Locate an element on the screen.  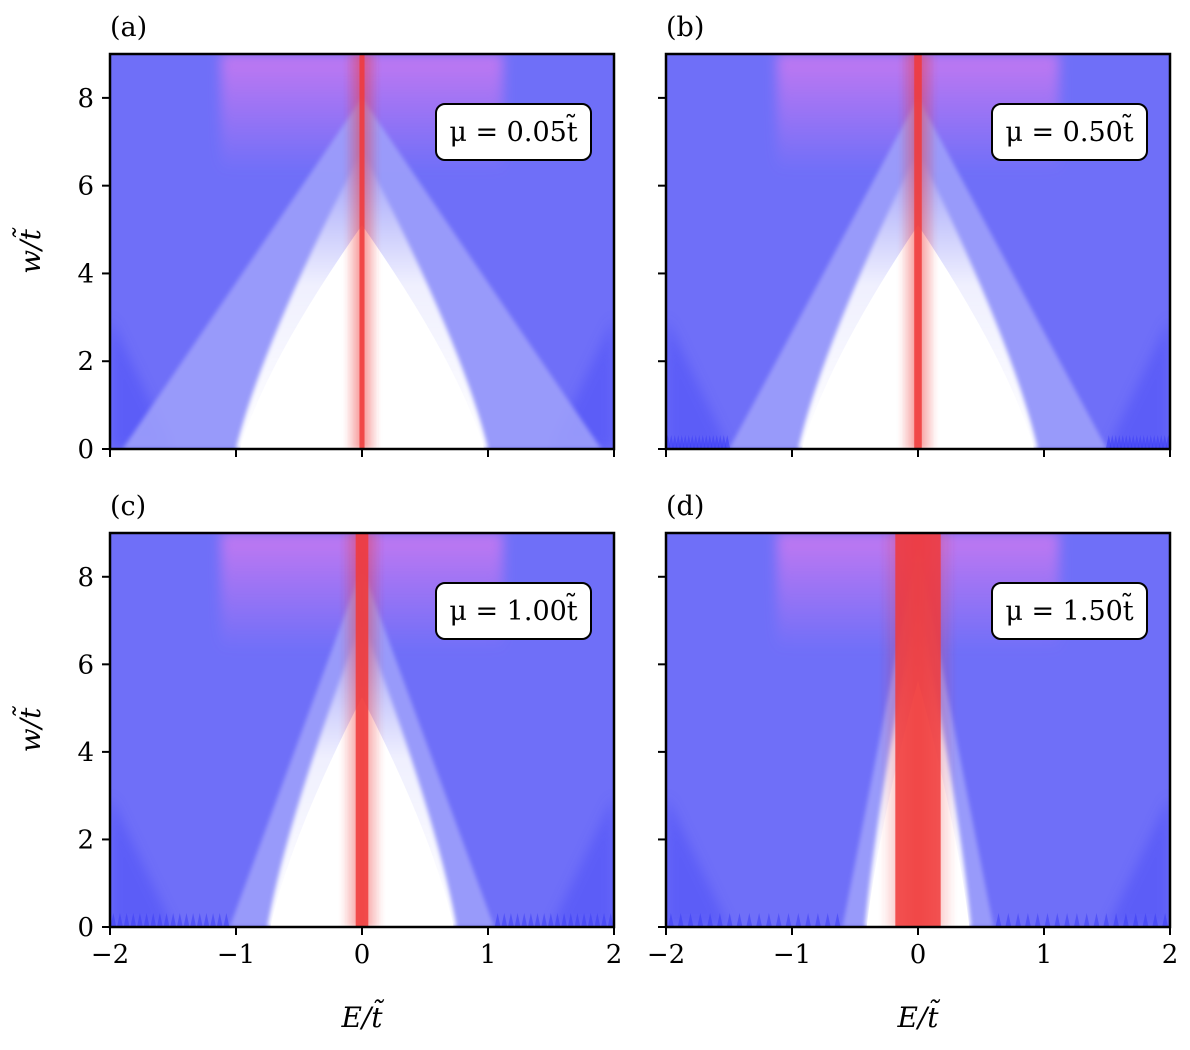
panel-label: (c) is located at coordinates (128, 506).